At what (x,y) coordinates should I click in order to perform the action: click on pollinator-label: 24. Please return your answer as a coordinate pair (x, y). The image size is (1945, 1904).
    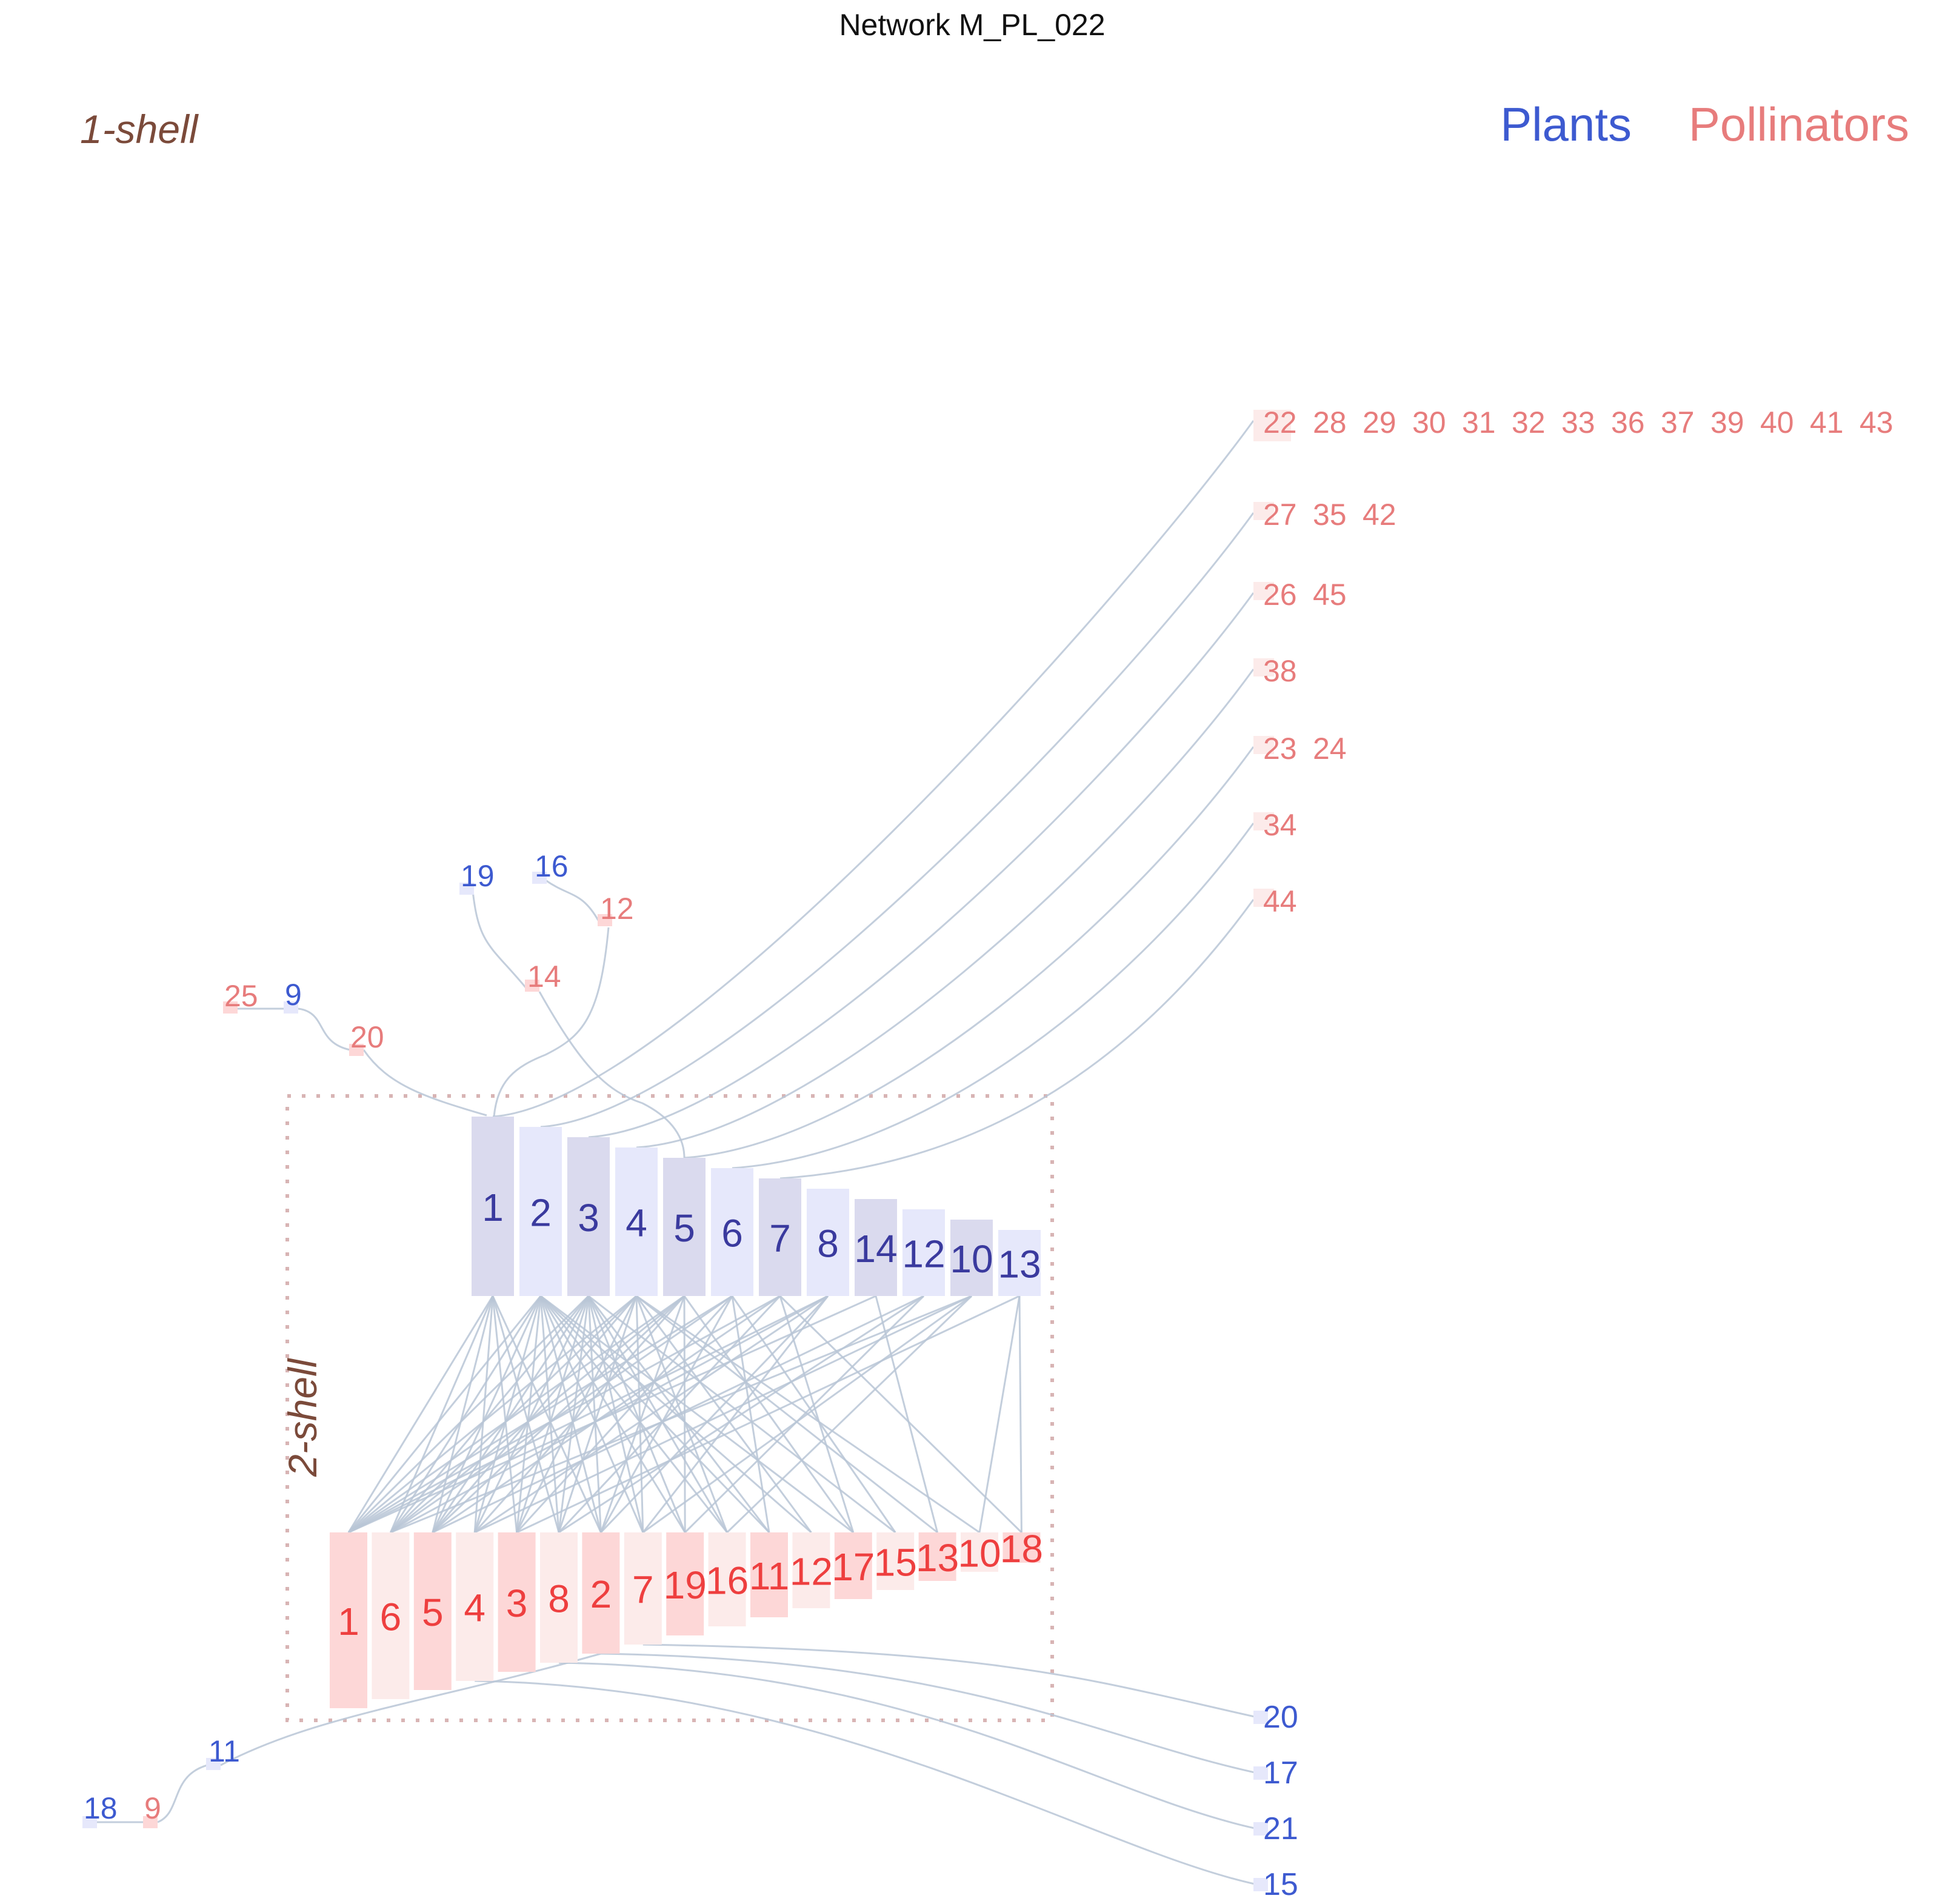
    Looking at the image, I should click on (1330, 749).